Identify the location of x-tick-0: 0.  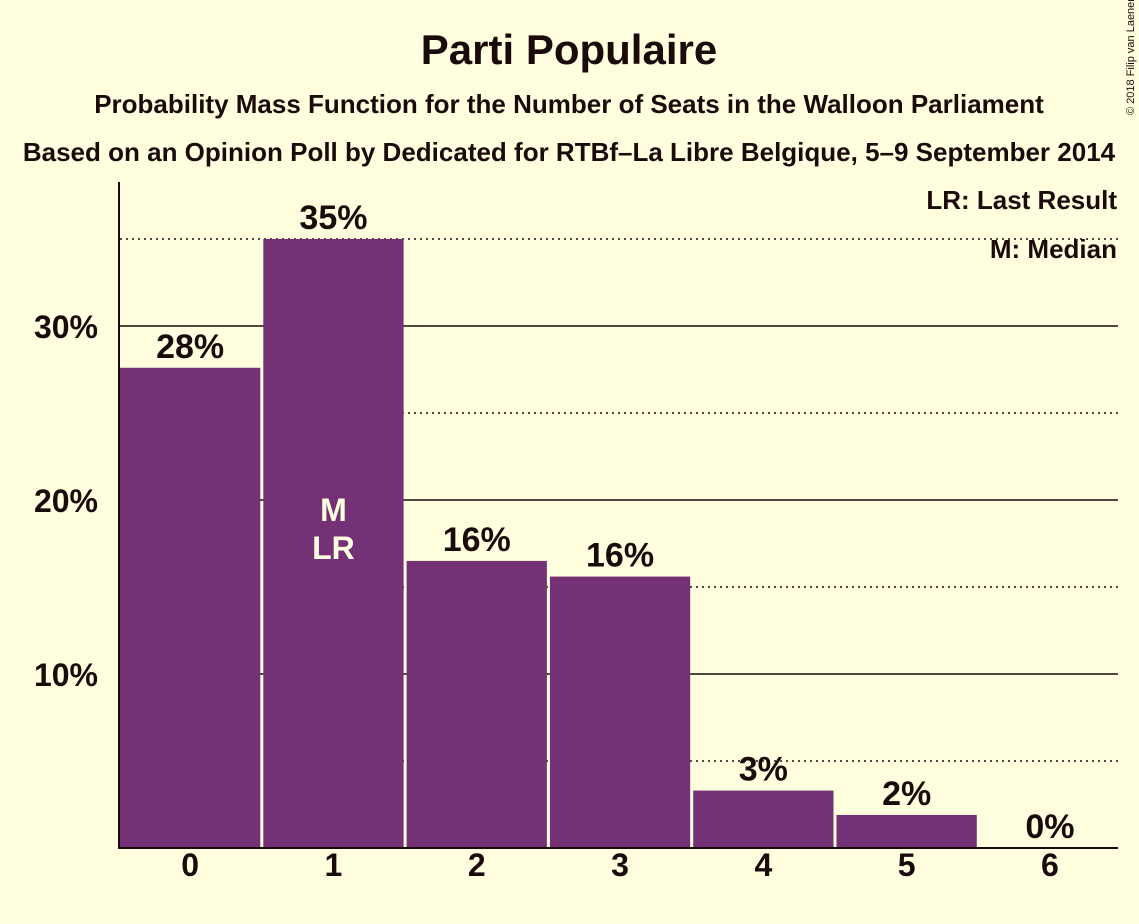
(190, 865).